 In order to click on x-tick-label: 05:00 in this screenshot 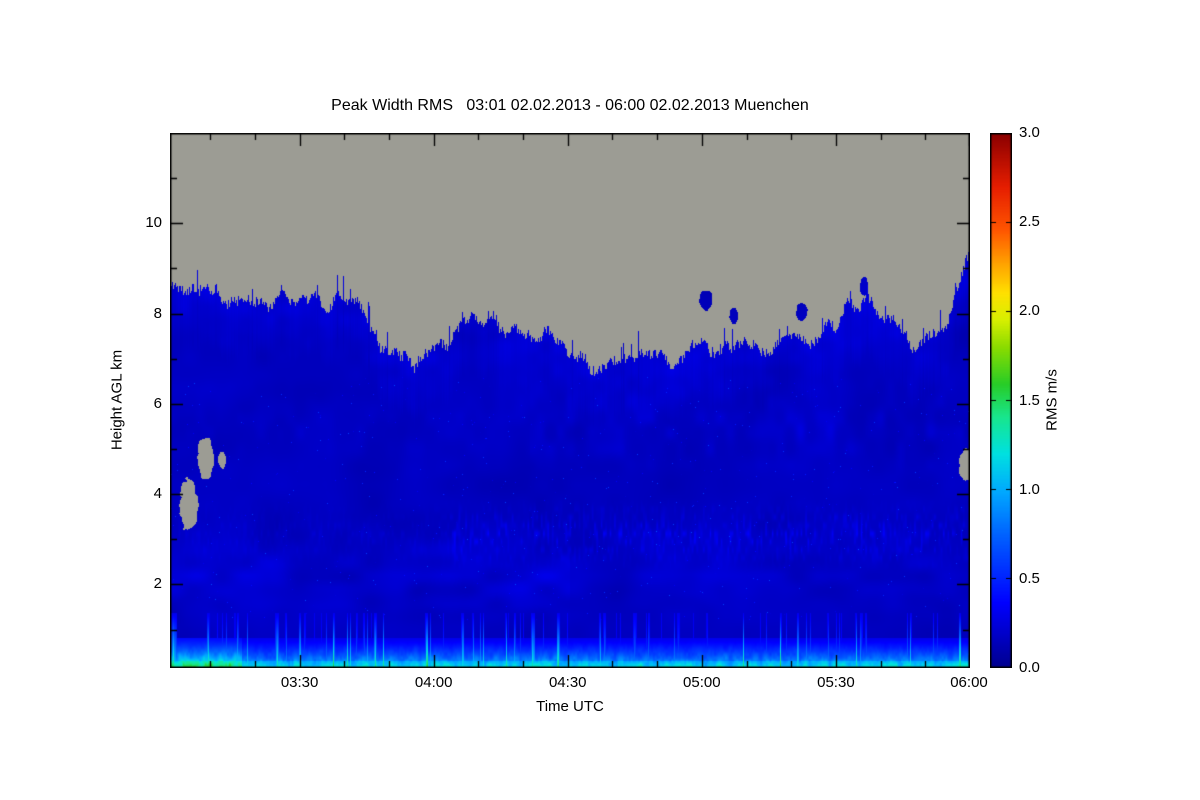, I will do `click(702, 682)`.